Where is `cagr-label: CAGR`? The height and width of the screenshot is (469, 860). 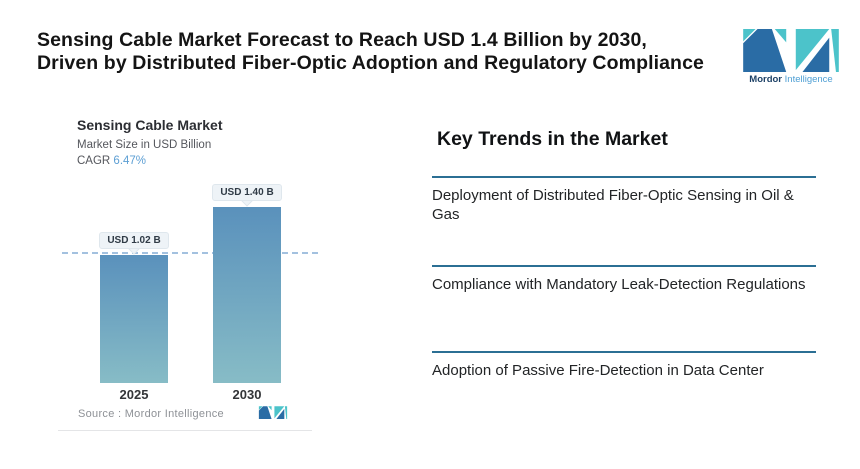 cagr-label: CAGR is located at coordinates (95, 161).